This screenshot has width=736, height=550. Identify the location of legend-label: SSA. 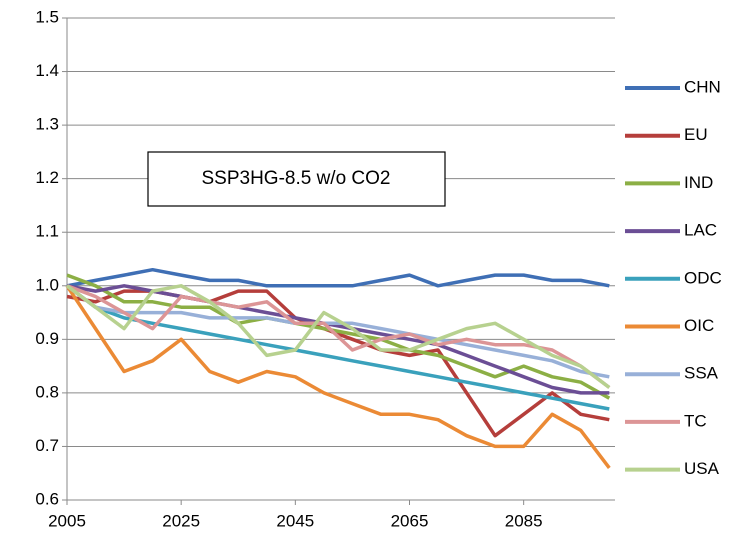
(701, 373).